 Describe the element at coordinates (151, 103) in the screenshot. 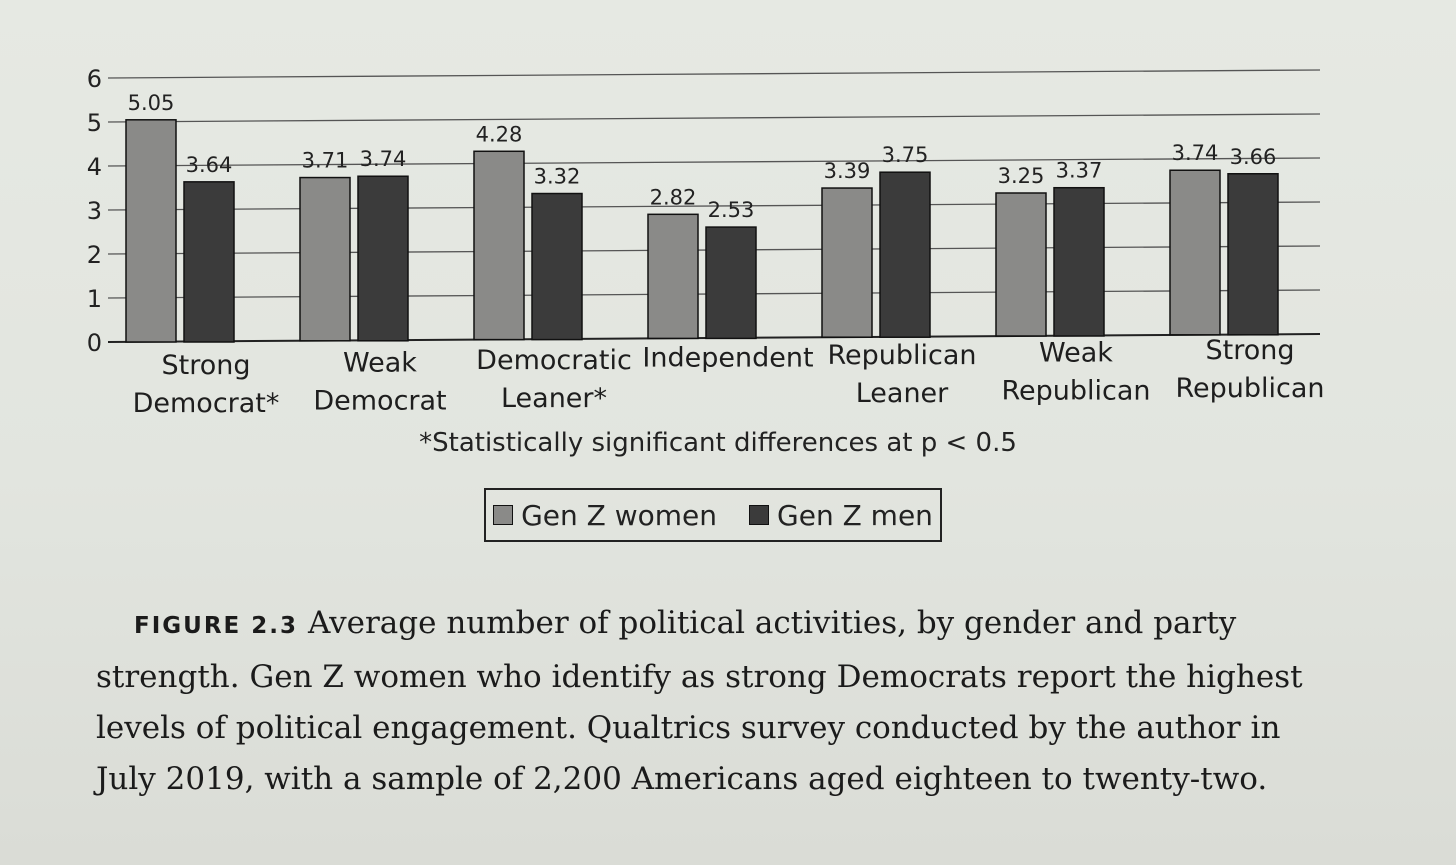

I see `data-label-women-0: 5.05` at that location.